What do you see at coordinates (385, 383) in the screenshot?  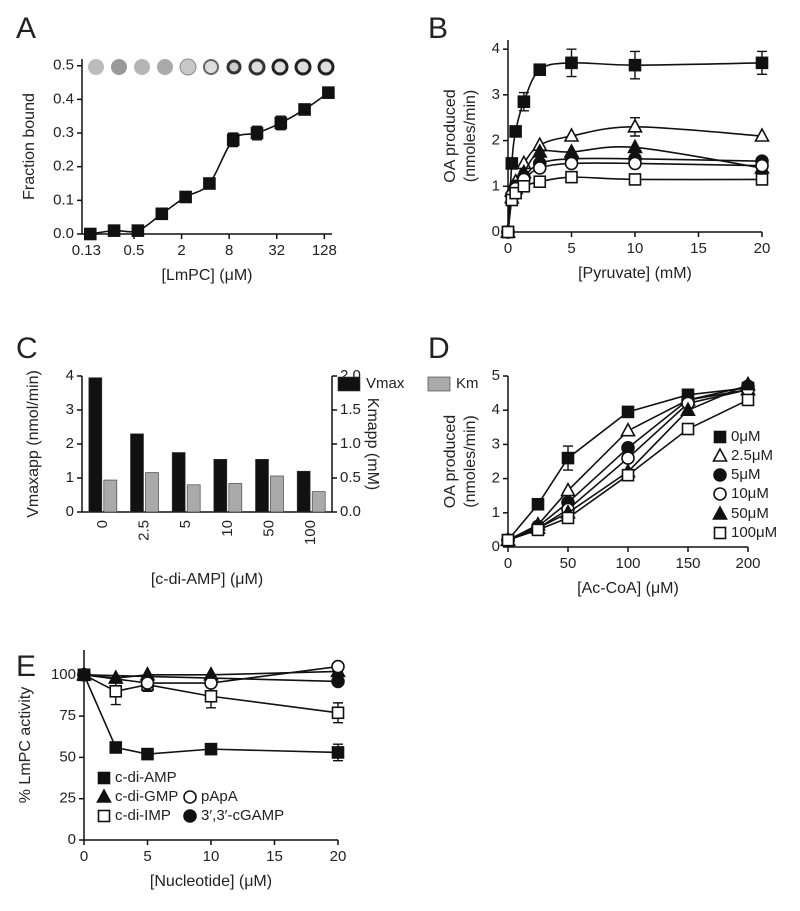 I see `legend-label: Vmax` at bounding box center [385, 383].